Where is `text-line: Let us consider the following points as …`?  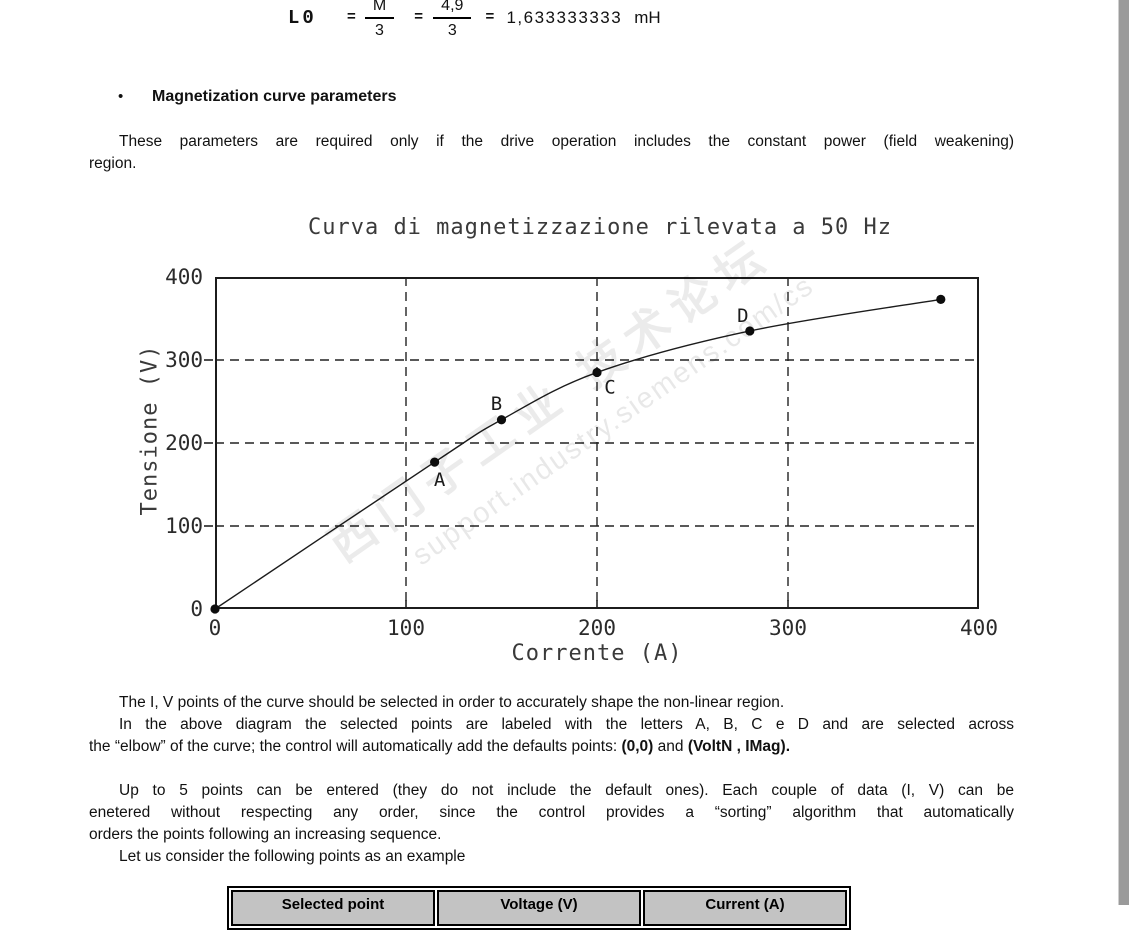 text-line: Let us consider the following points as … is located at coordinates (292, 856).